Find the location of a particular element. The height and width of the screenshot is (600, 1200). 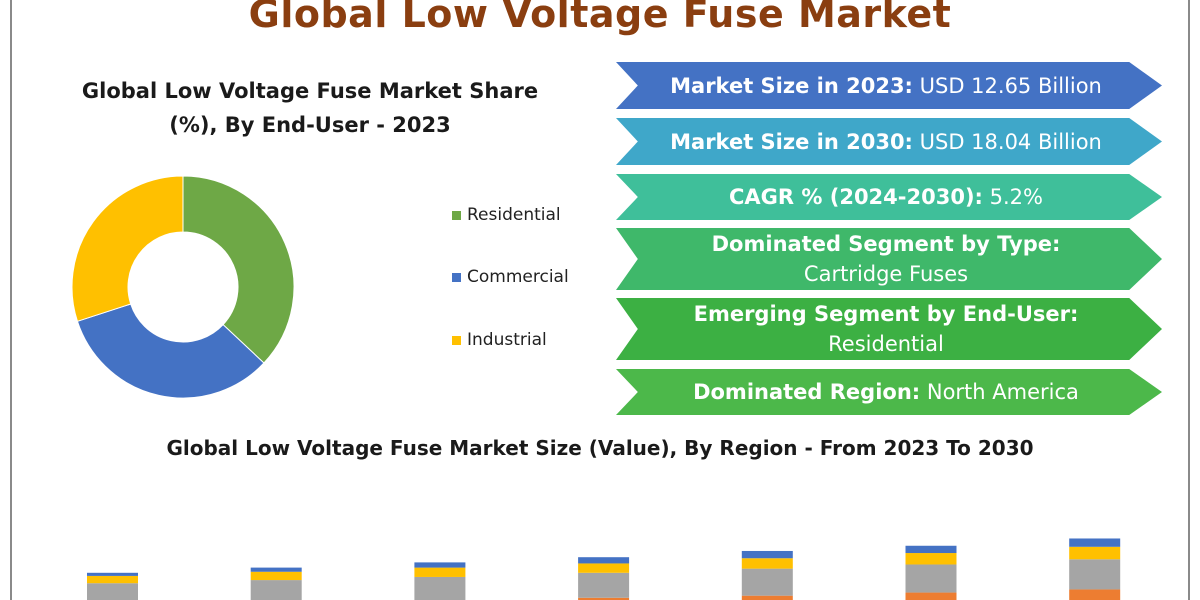

frame-right-border is located at coordinates (1189, 300).